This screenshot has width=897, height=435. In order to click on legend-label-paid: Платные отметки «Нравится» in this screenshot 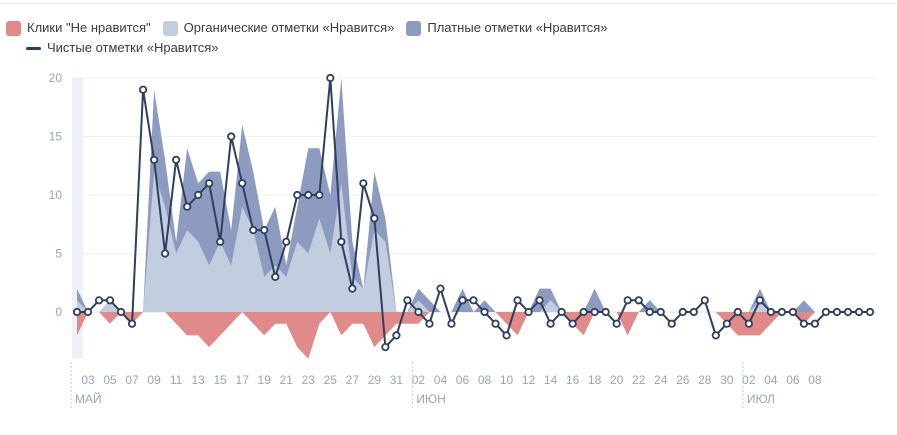, I will do `click(517, 27)`.